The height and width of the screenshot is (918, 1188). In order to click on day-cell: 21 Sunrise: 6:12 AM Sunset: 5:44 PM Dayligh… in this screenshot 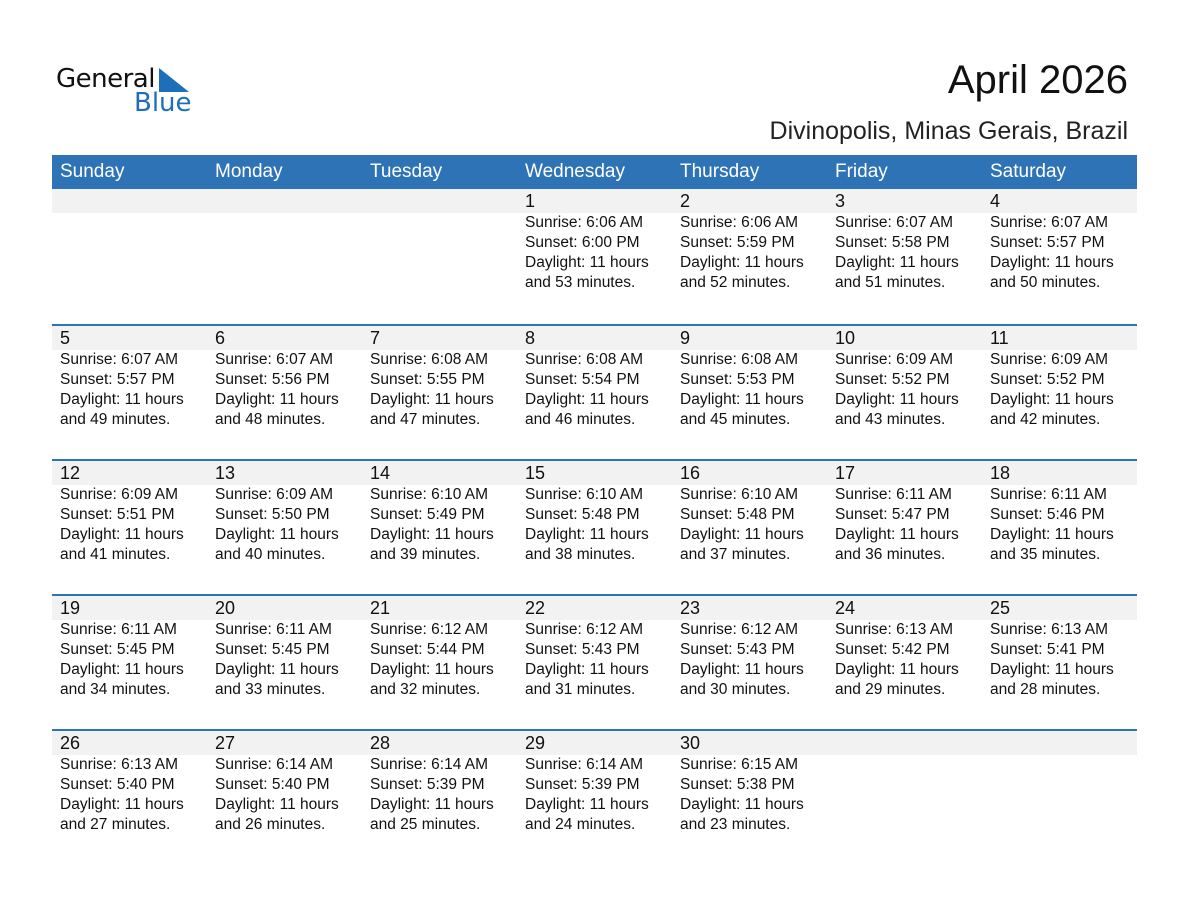, I will do `click(439, 648)`.